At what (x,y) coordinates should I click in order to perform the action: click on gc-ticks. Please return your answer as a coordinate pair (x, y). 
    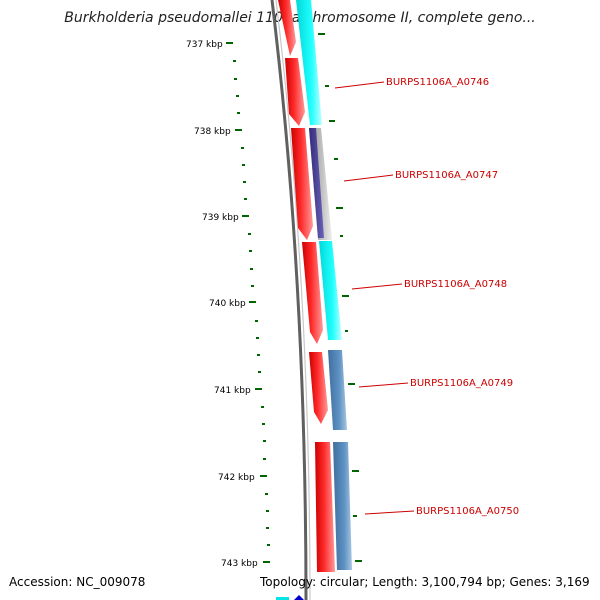
    Looking at the image, I should click on (340, 297).